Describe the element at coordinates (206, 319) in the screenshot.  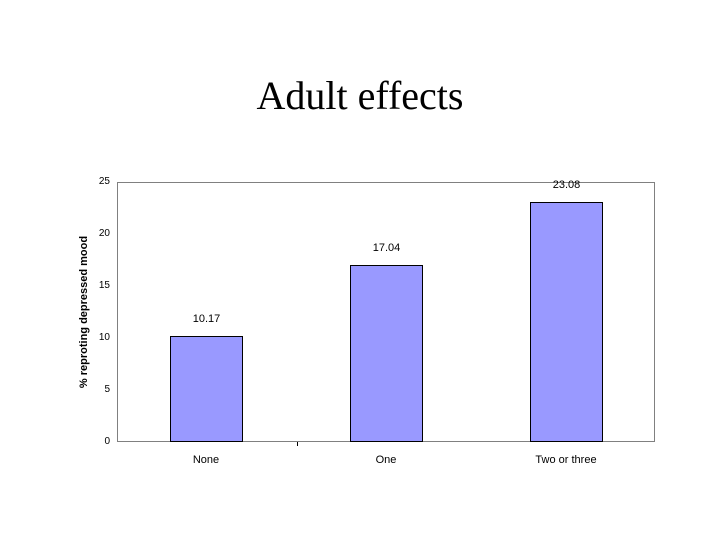
I see `data-label: 10.17` at that location.